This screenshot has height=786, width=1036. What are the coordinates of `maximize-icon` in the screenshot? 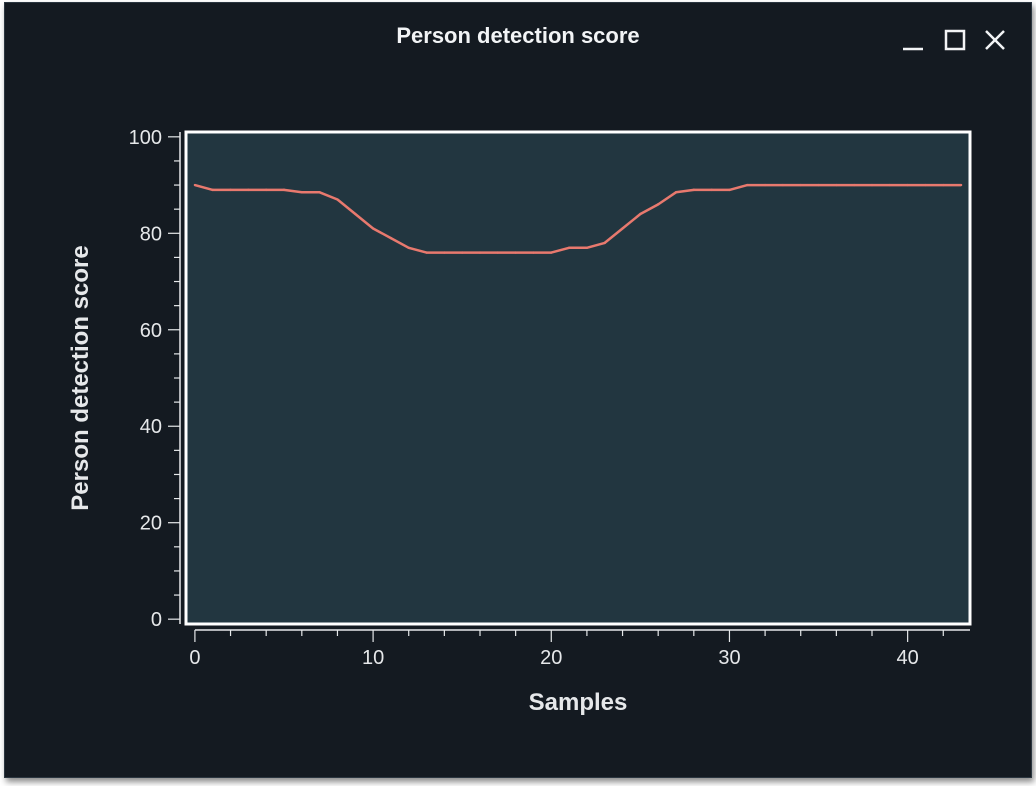 It's located at (955, 40).